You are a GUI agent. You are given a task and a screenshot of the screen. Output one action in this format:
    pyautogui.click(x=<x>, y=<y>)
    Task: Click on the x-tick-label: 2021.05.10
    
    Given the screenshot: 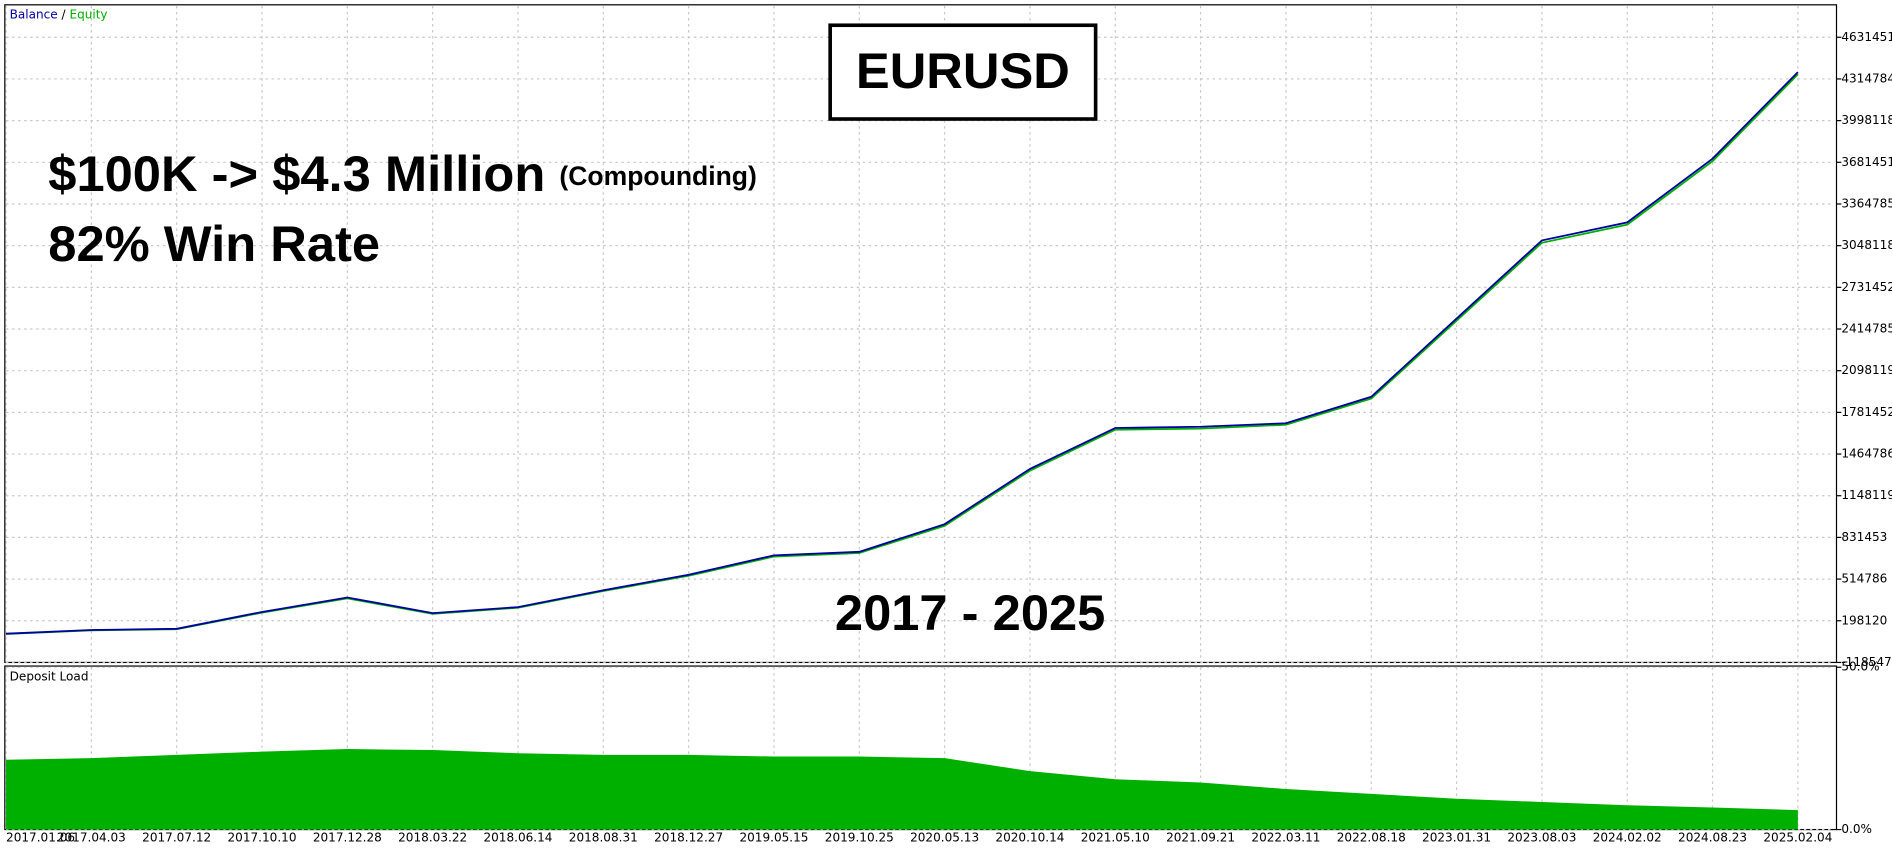 What is the action you would take?
    pyautogui.click(x=1115, y=837)
    